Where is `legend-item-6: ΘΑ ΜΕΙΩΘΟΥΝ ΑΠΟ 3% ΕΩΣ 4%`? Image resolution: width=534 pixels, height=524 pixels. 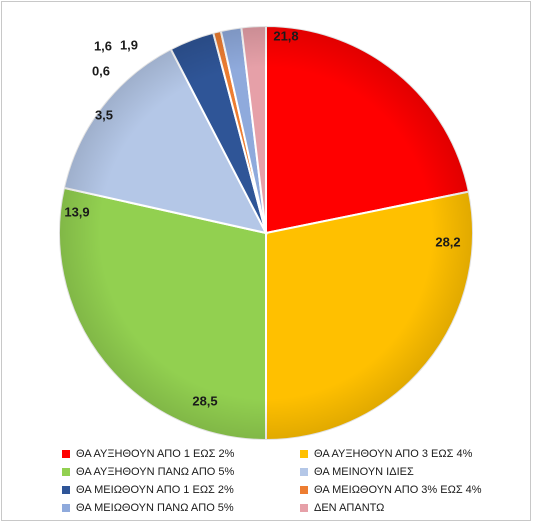 legend-item-6: ΘΑ ΜΕΙΩΘΟΥΝ ΑΠΟ 3% ΕΩΣ 4% is located at coordinates (416, 489).